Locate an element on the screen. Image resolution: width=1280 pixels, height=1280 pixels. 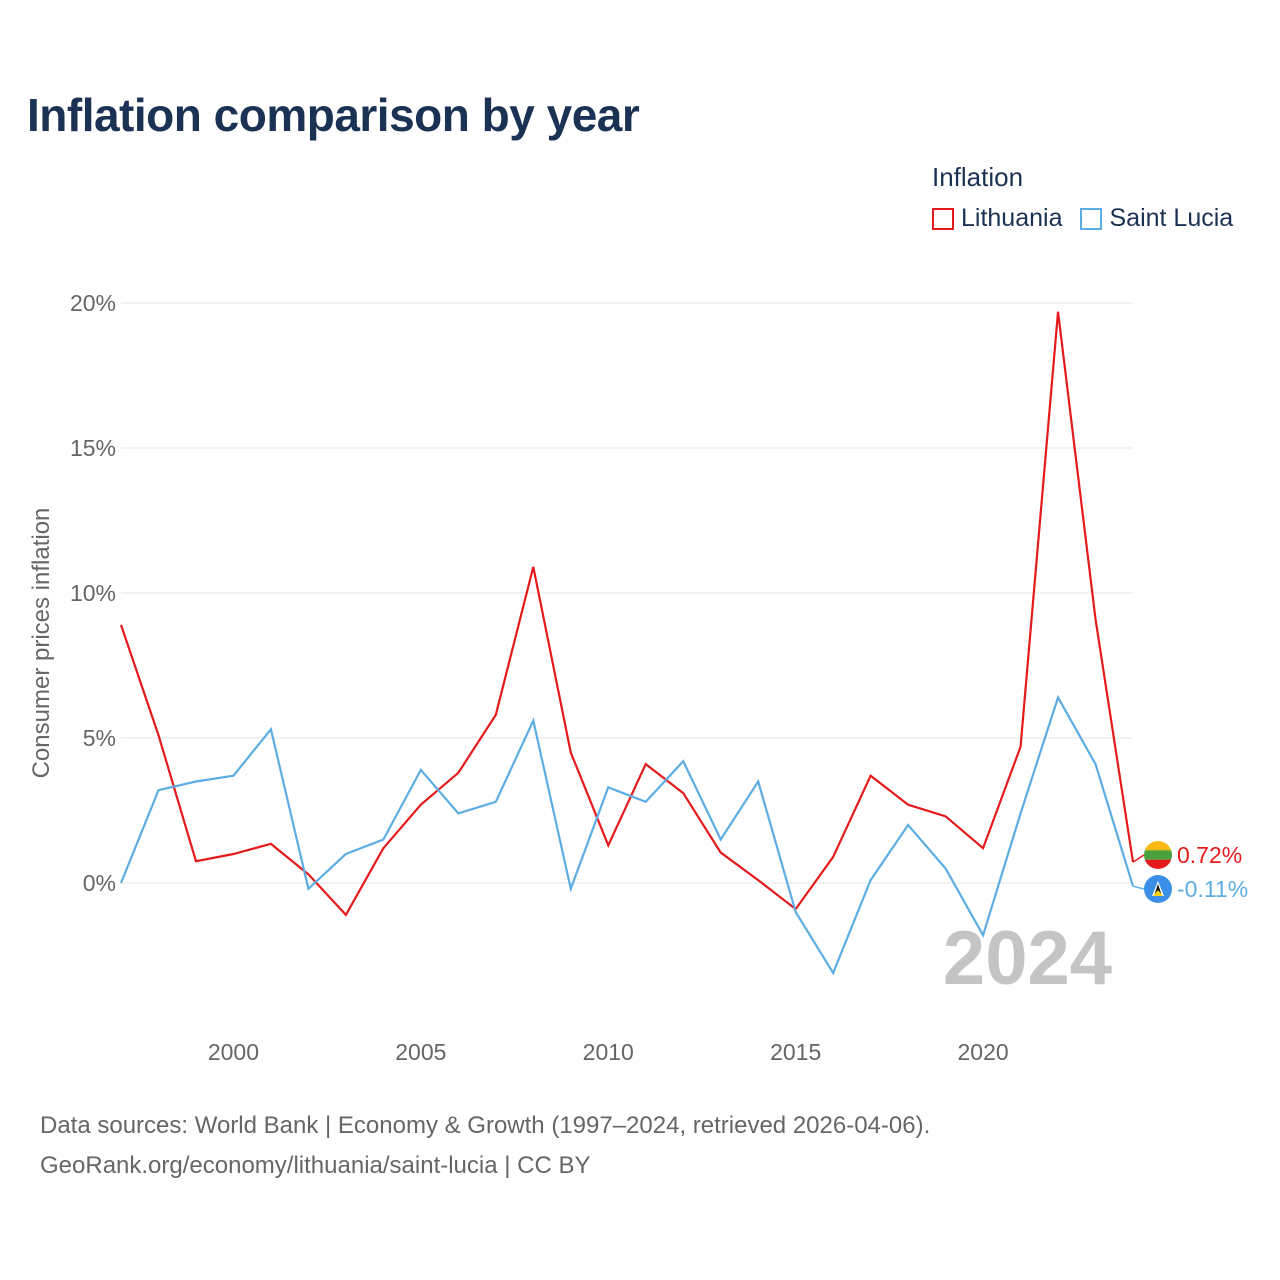
legend-label-lithuania: Lithuania is located at coordinates (1012, 218).